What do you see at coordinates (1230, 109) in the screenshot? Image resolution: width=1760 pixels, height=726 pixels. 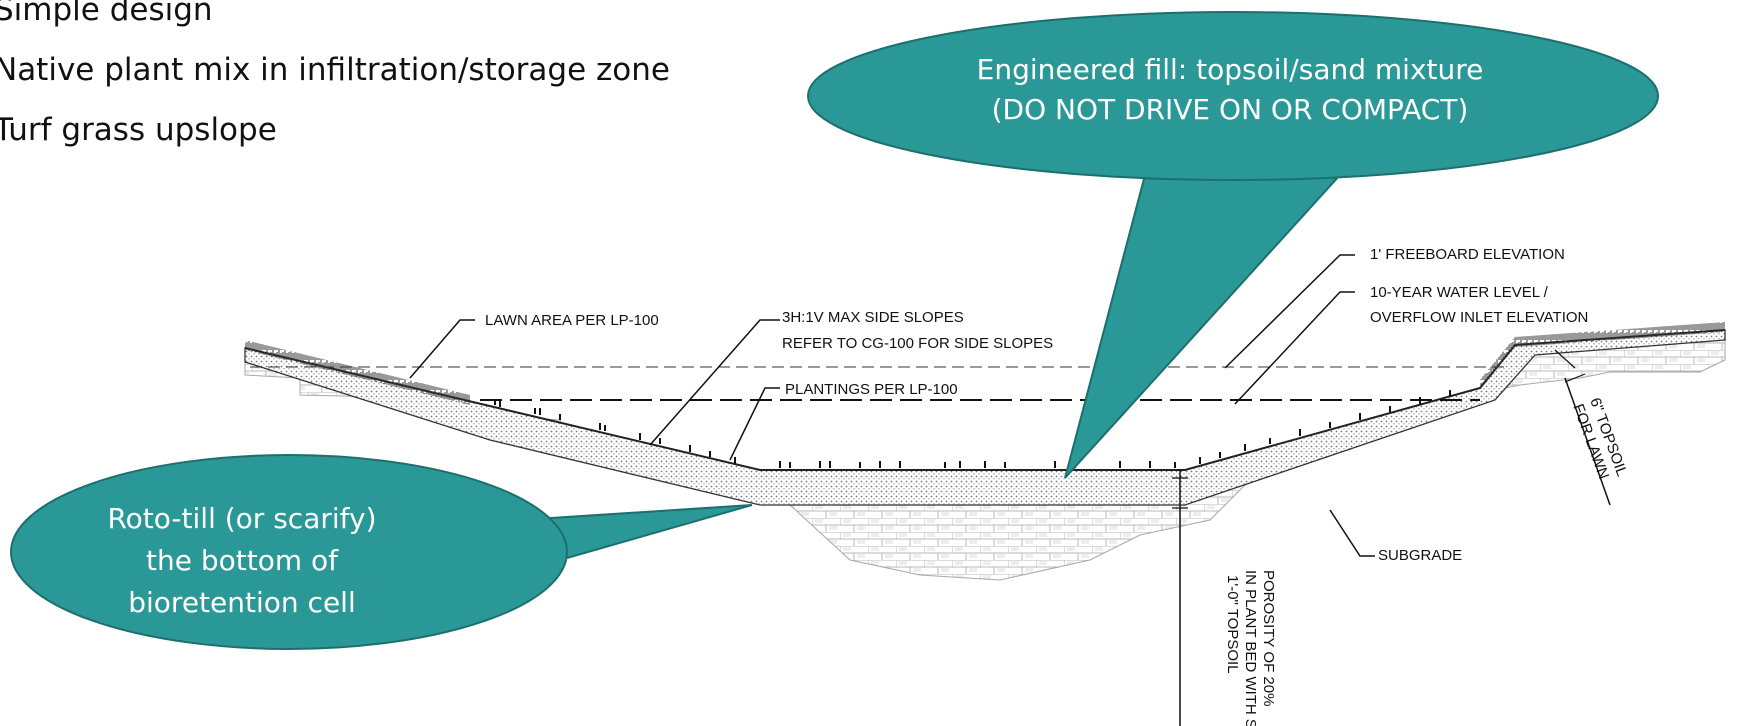 I see `callout-line: (DO NOT DRIVE ON OR COMPACT)` at bounding box center [1230, 109].